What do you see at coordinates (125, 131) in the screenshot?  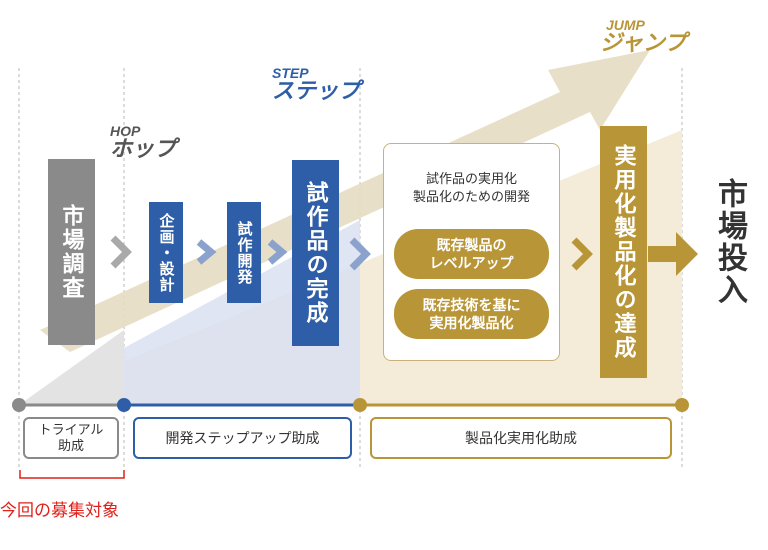 I see `hop-en: HOP` at bounding box center [125, 131].